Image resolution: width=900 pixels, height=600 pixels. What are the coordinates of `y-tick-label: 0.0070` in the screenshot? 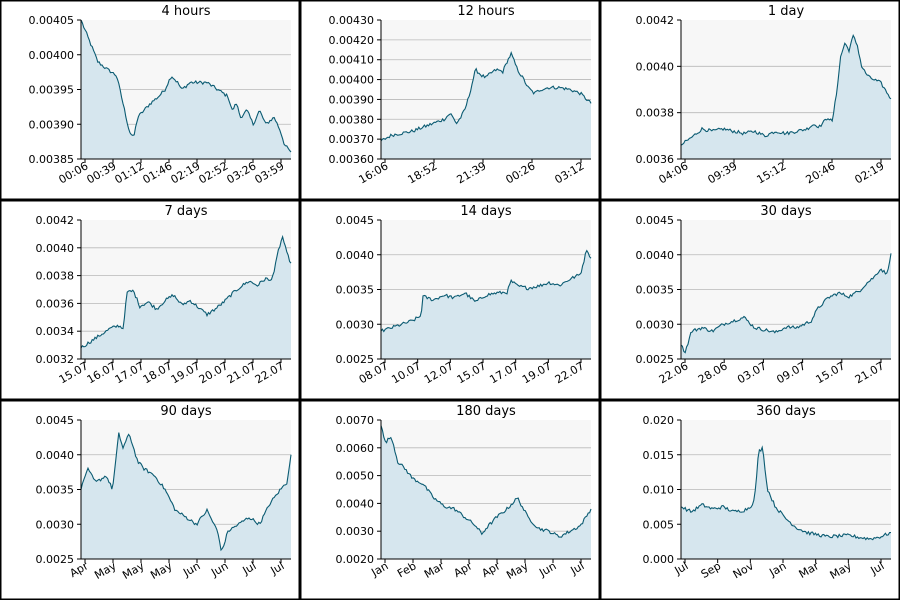 It's located at (355, 420).